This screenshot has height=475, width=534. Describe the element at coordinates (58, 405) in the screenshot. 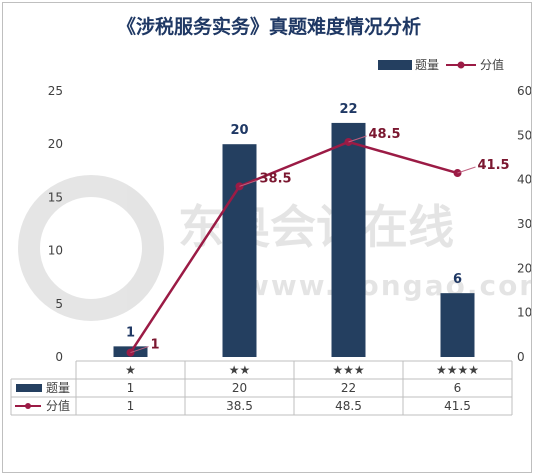

I see `table-row-label: 分值` at that location.